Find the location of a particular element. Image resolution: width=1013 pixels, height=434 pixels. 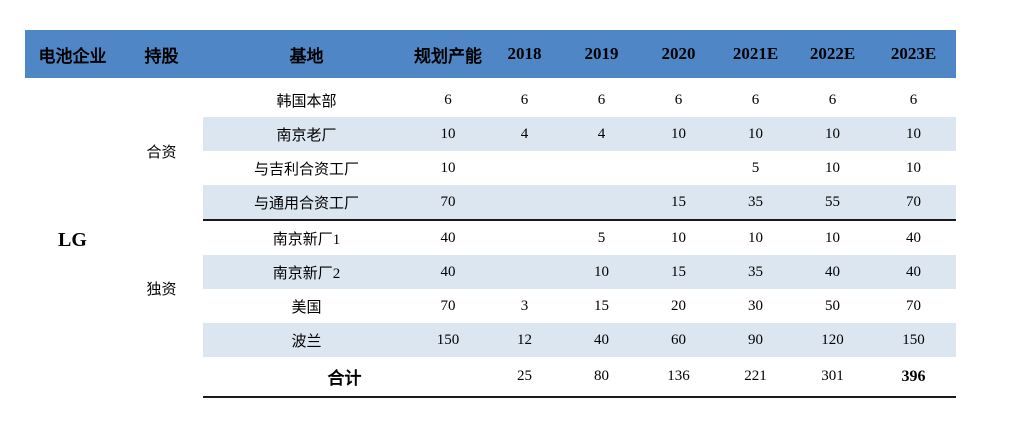

total-value-cell: 136 is located at coordinates (678, 377).